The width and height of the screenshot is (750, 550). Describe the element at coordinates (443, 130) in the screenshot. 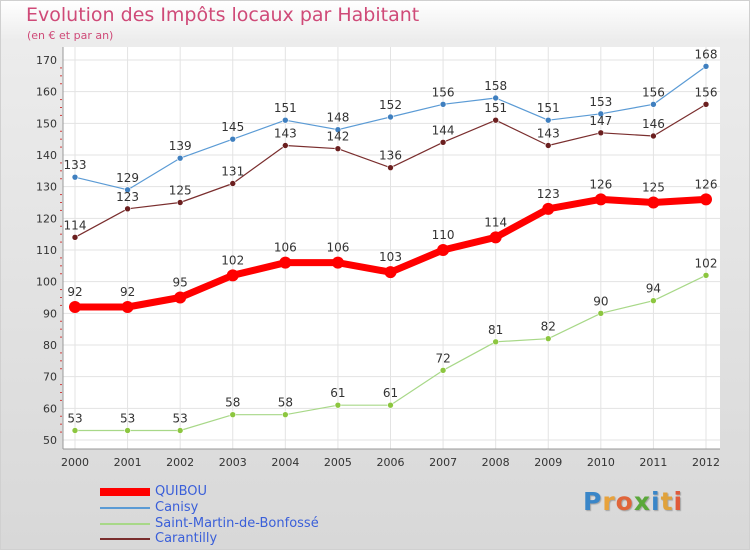

I see `data-label-carantilly: 144` at that location.